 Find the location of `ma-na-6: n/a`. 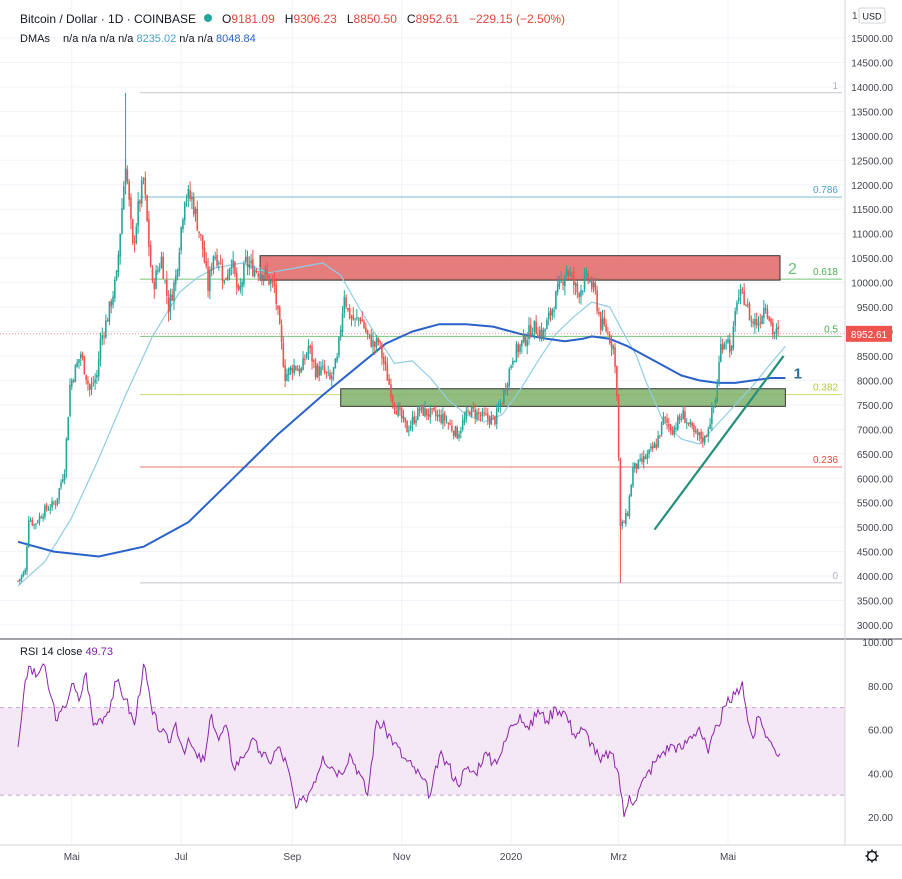

ma-na-6: n/a is located at coordinates (205, 39).